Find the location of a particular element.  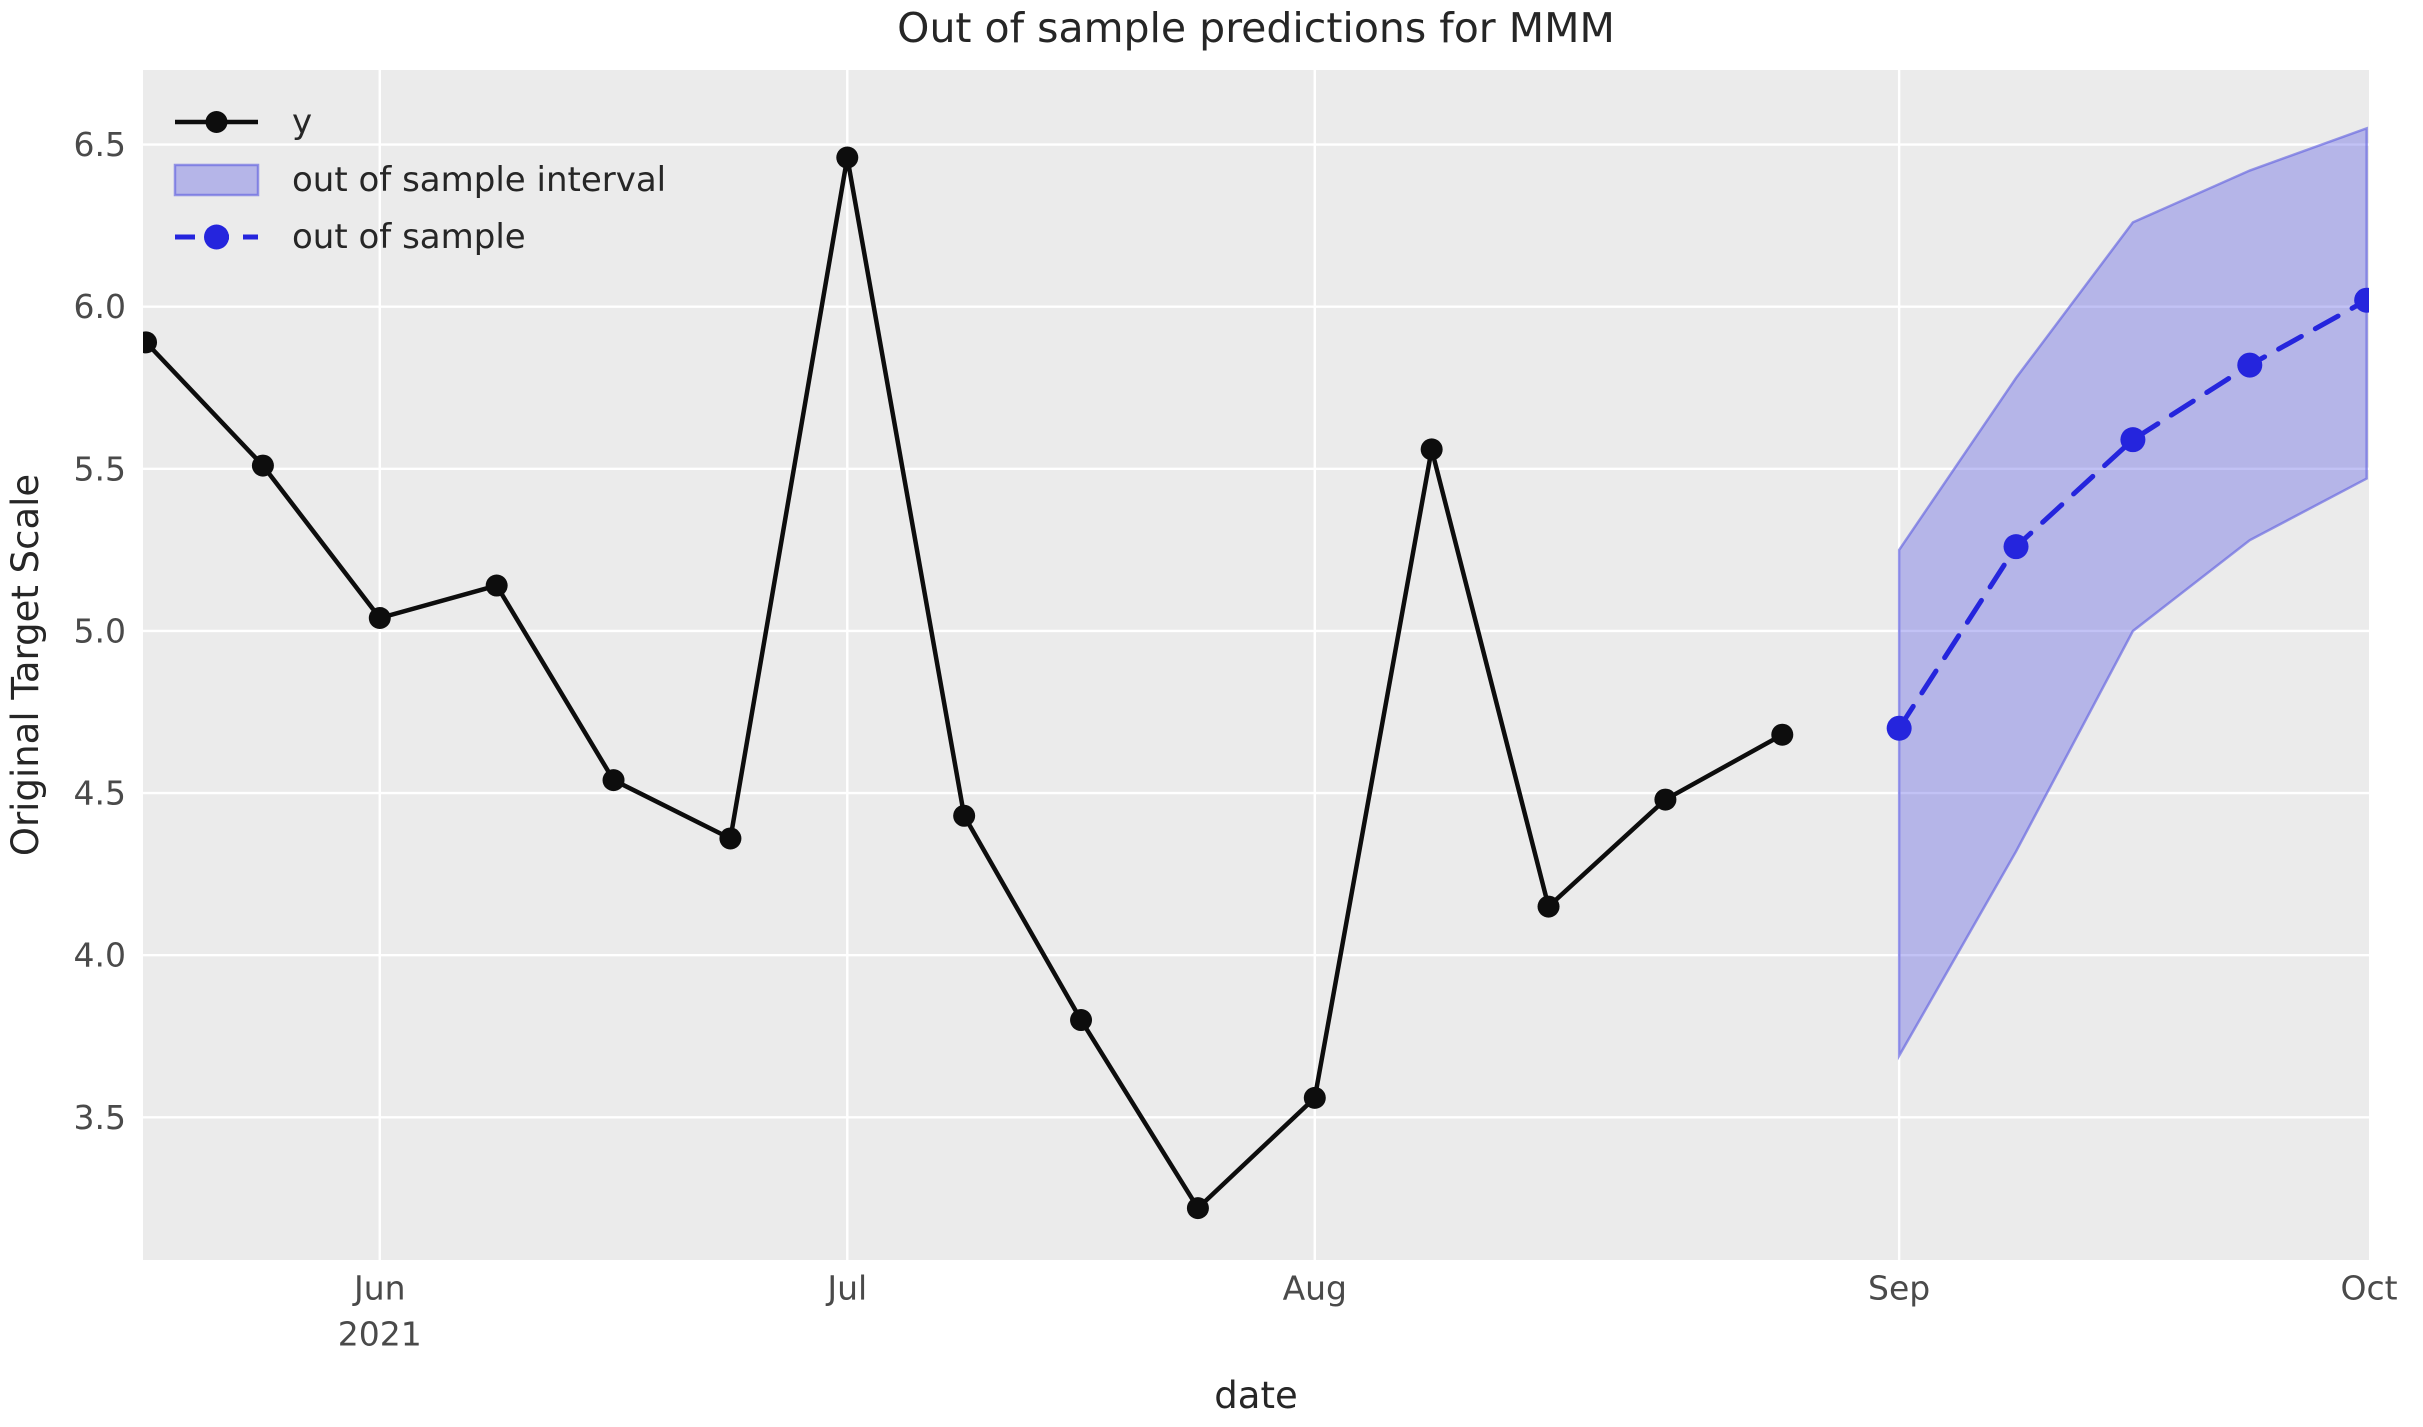

out-of-sample-marker-sample-icon is located at coordinates (216, 237).